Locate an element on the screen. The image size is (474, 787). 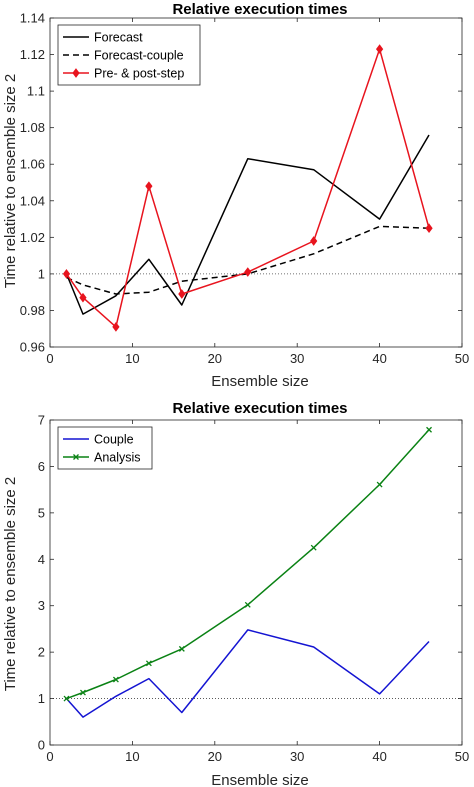
chart-1-xlabel: Ensemble size is located at coordinates (260, 381).